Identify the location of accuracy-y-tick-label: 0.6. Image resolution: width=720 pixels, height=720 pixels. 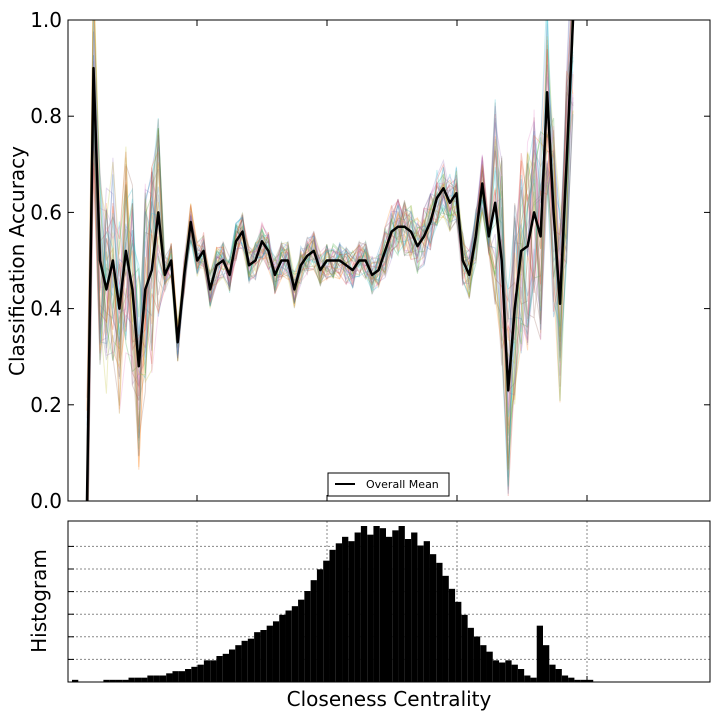
(46, 212).